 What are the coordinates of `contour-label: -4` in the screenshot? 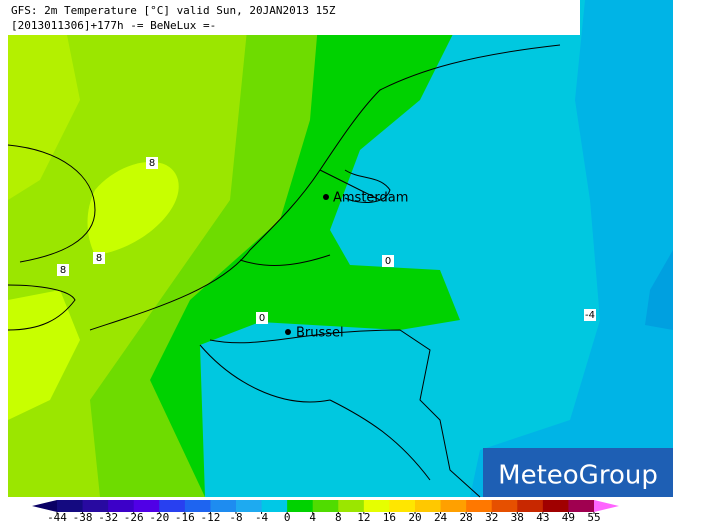 It's located at (590, 315).